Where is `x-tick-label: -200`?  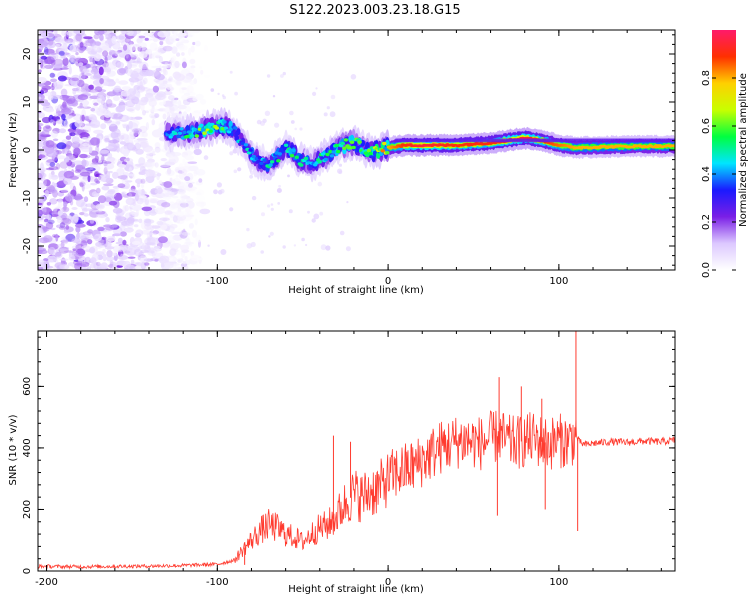 x-tick-label: -200 is located at coordinates (46, 281).